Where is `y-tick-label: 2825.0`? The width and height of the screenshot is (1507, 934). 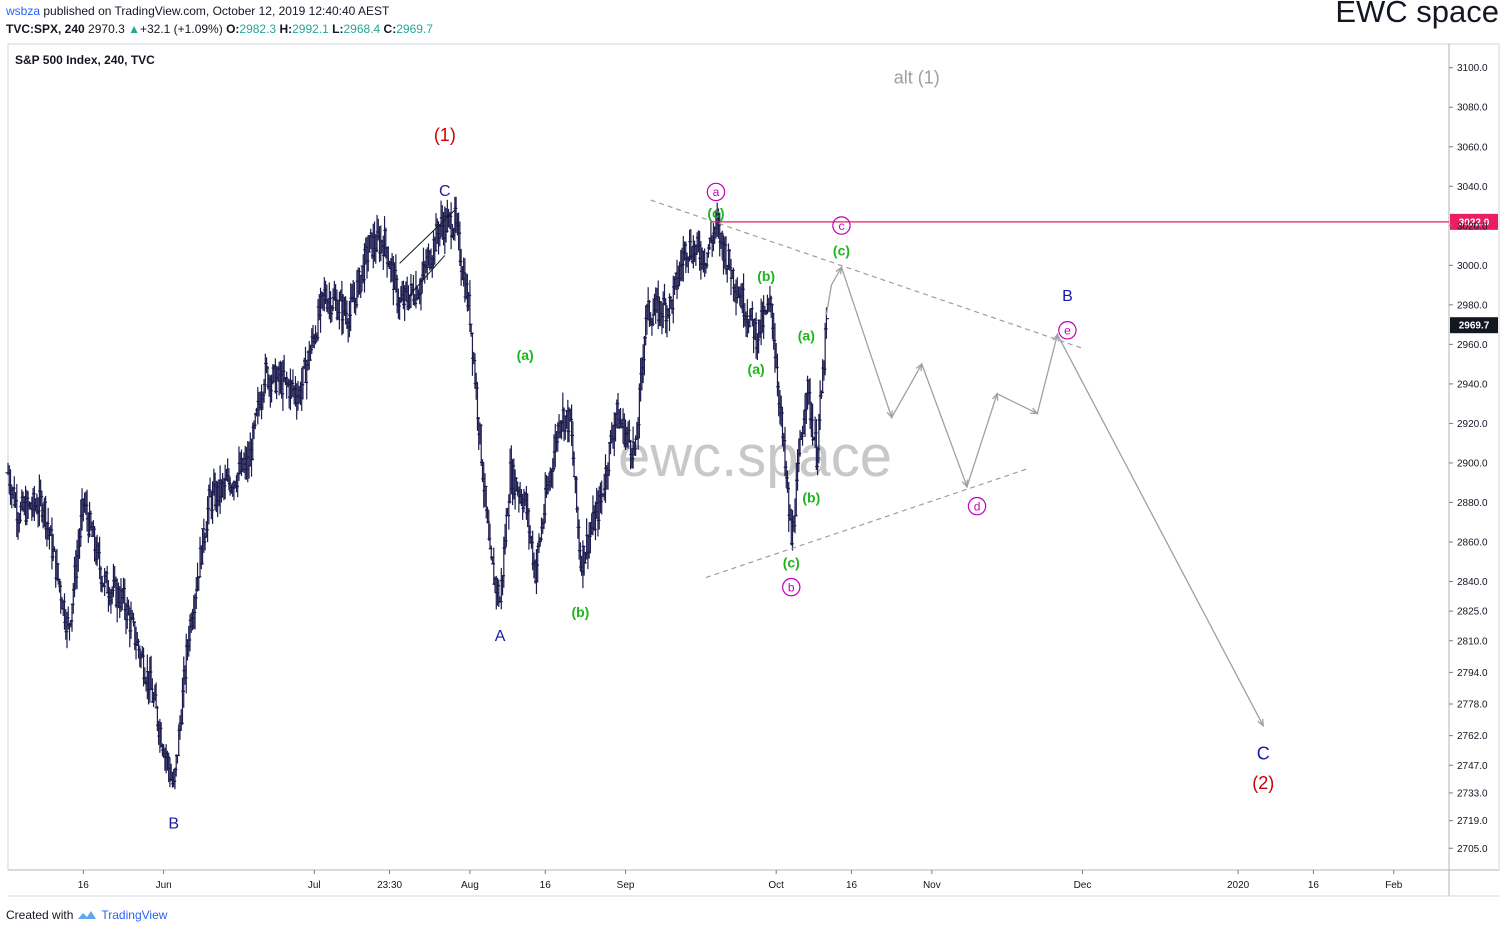
y-tick-label: 2825.0 is located at coordinates (1472, 612).